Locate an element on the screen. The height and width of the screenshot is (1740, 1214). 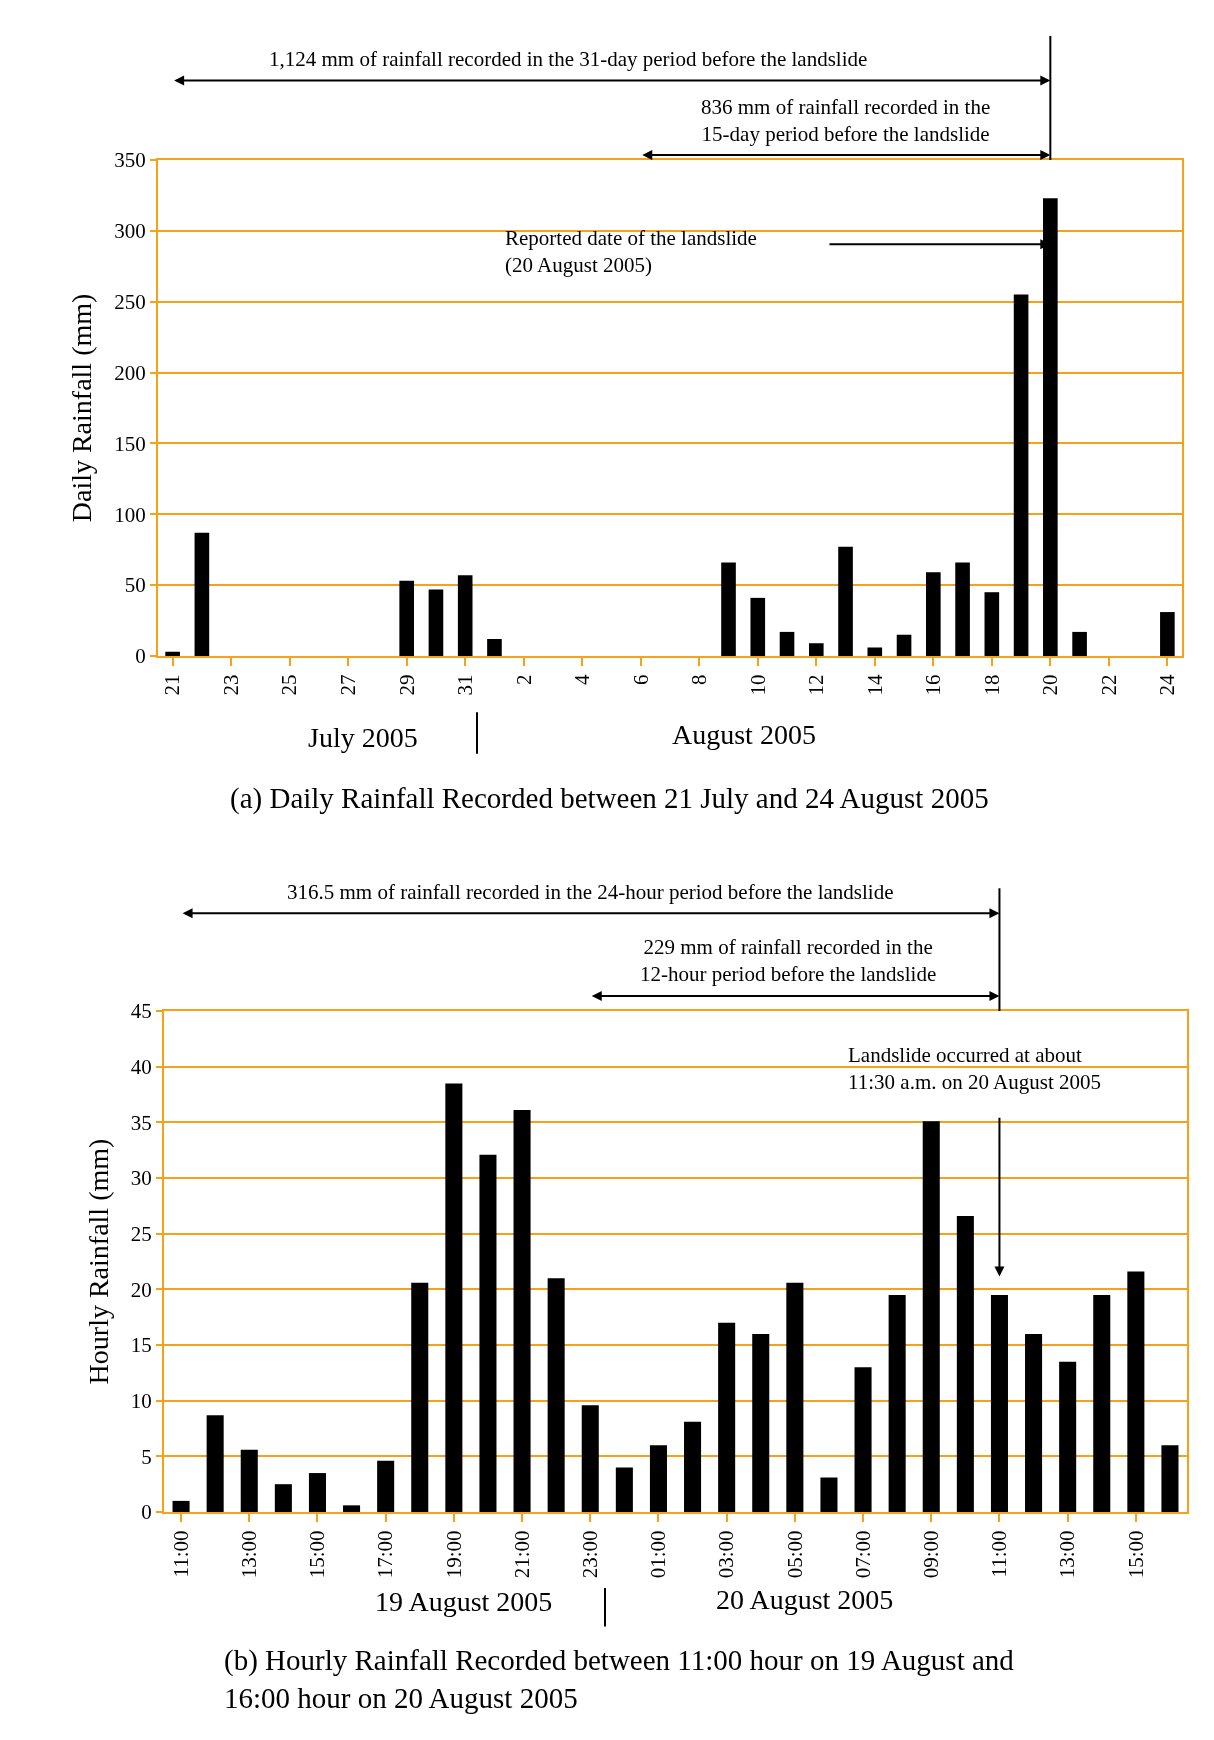
y-tick-label: 300 is located at coordinates (130, 231).